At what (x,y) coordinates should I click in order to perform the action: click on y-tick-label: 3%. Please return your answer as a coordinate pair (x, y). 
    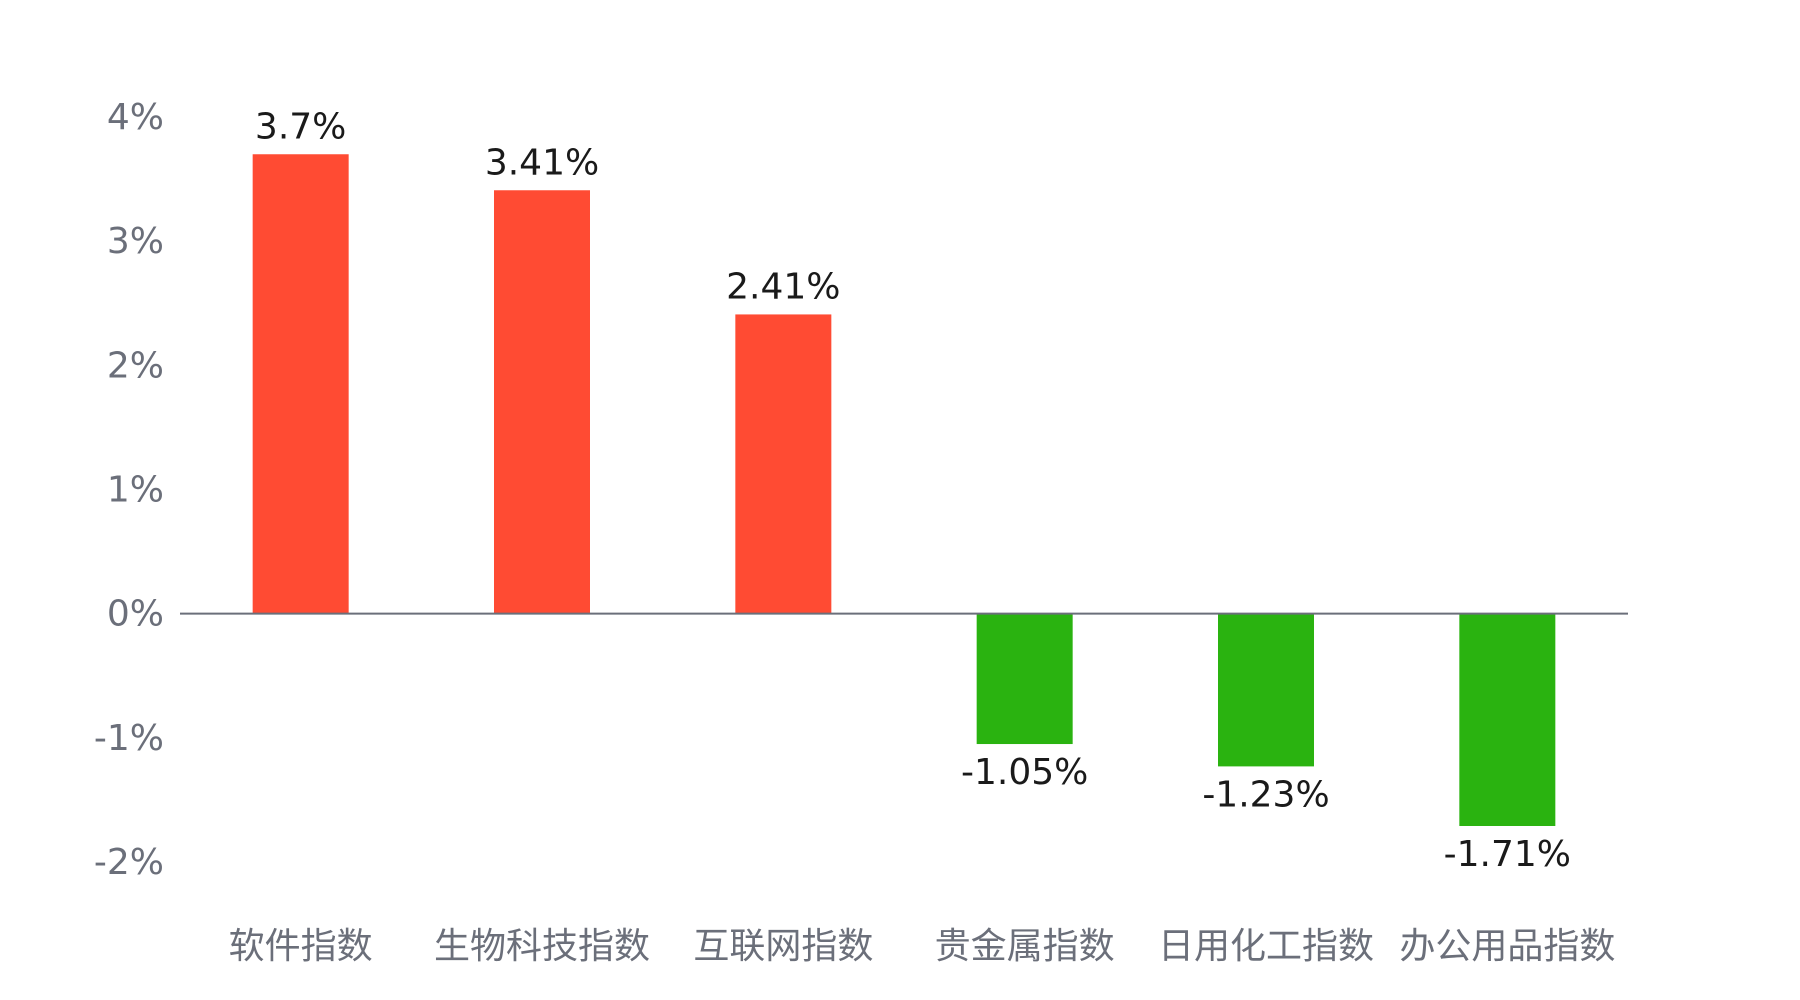
    Looking at the image, I should click on (135, 241).